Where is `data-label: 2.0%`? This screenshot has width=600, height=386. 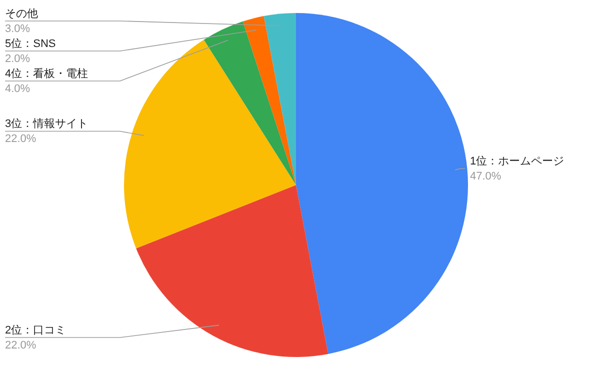 data-label: 2.0% is located at coordinates (17, 59).